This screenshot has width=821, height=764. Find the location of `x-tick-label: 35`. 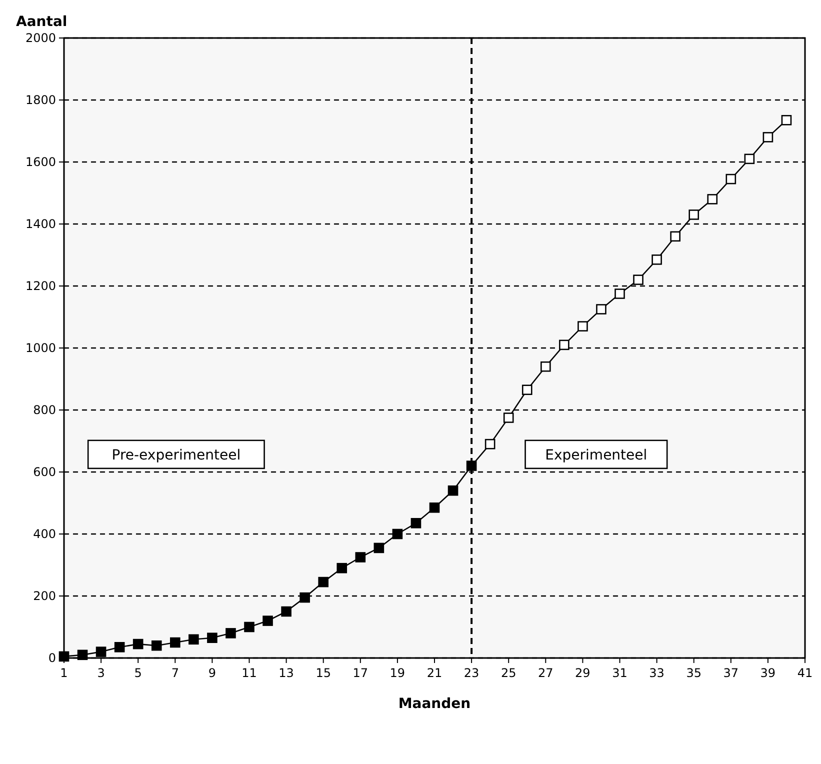

x-tick-label: 35 is located at coordinates (694, 673).